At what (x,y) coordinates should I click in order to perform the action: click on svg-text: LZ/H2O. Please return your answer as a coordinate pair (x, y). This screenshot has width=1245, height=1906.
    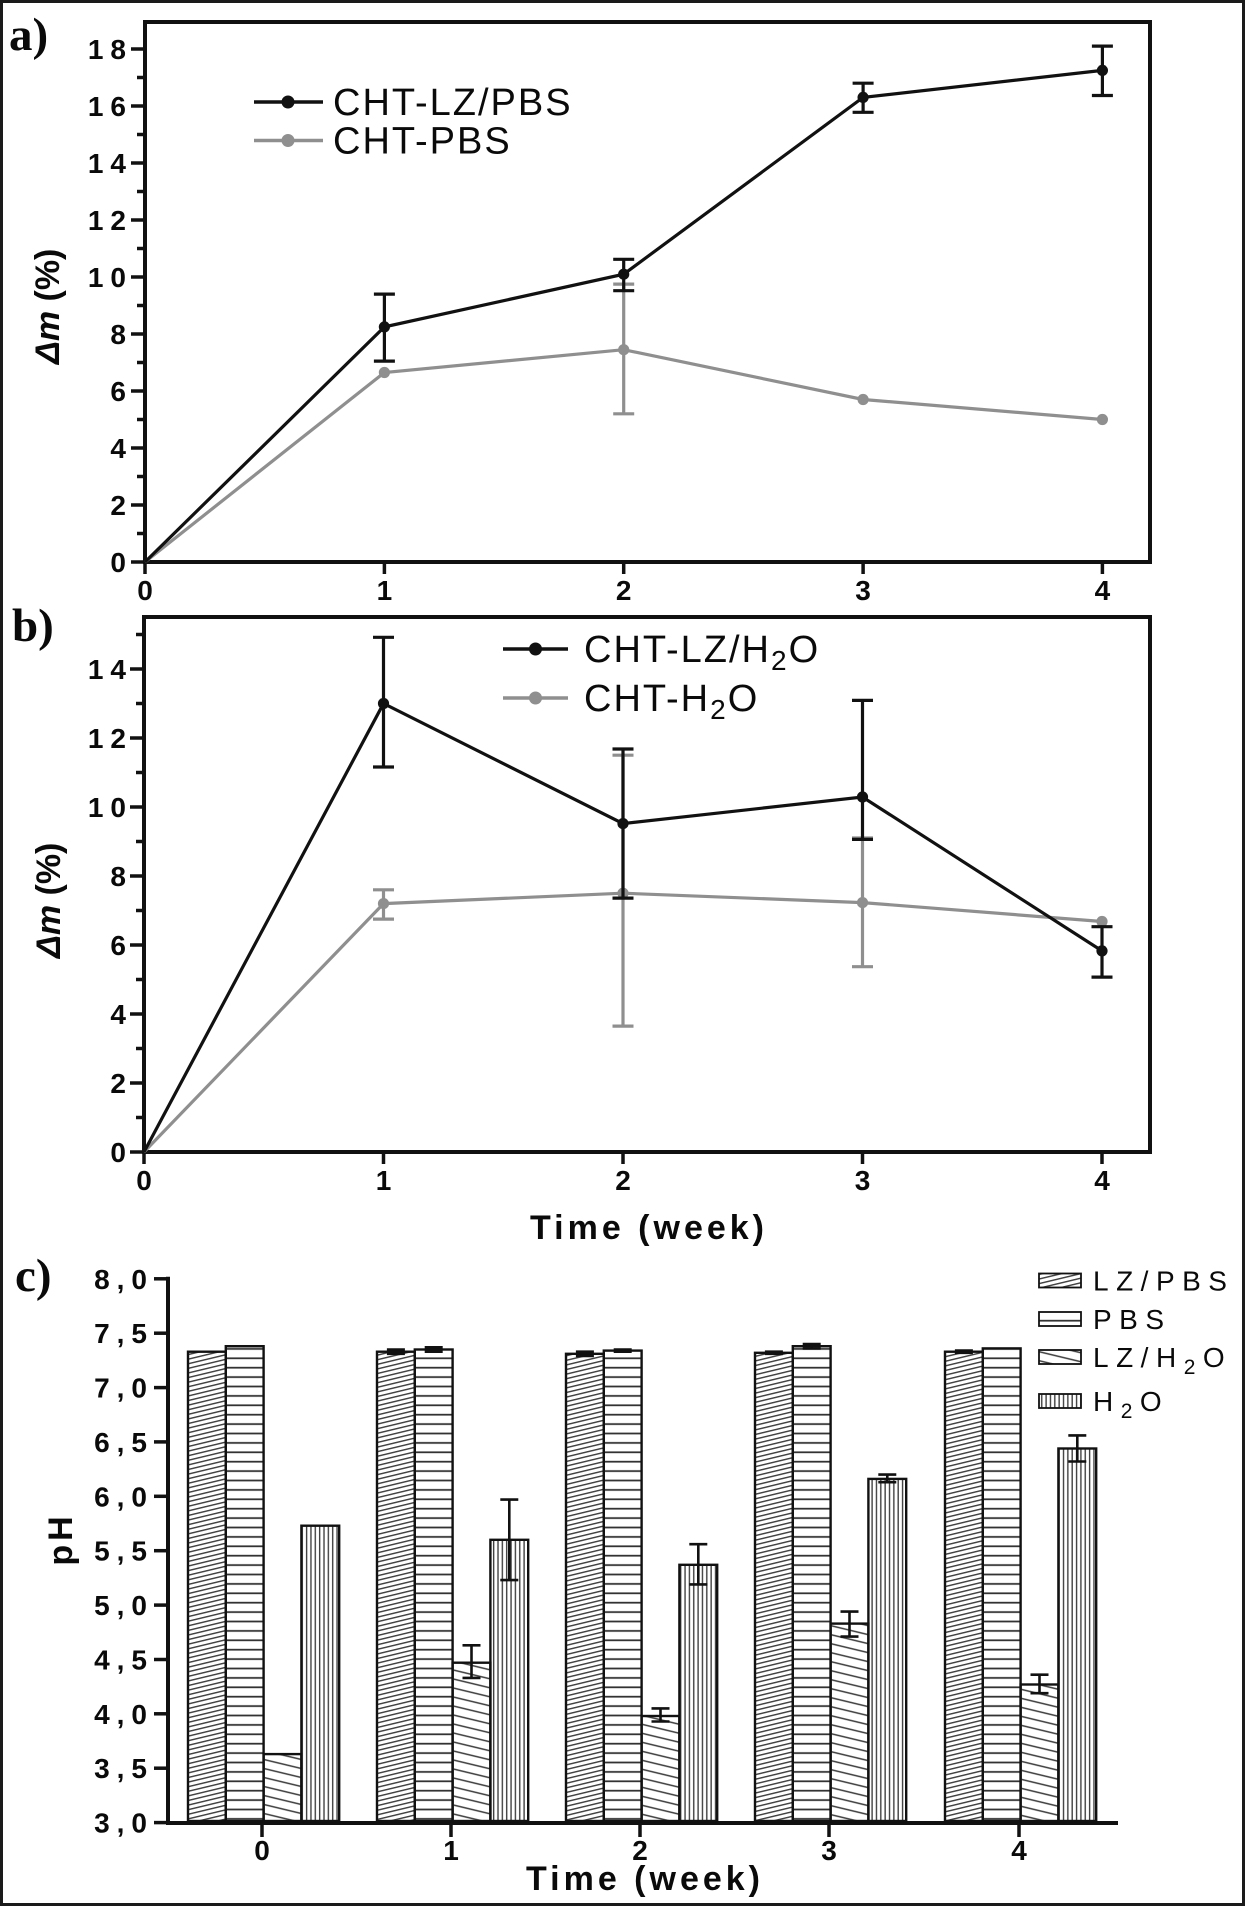
    Looking at the image, I should click on (1162, 1360).